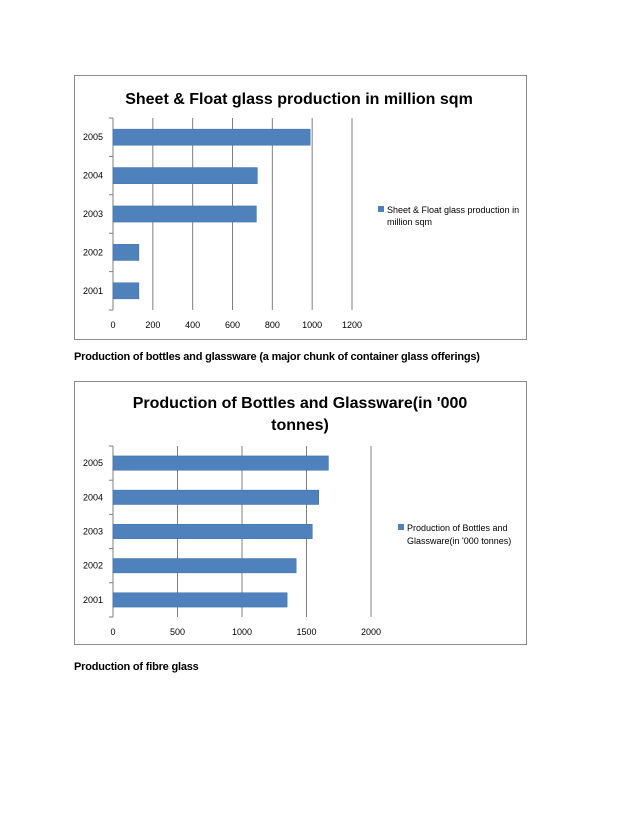  Describe the element at coordinates (457, 528) in the screenshot. I see `legend-label: Production of Bottles and` at that location.